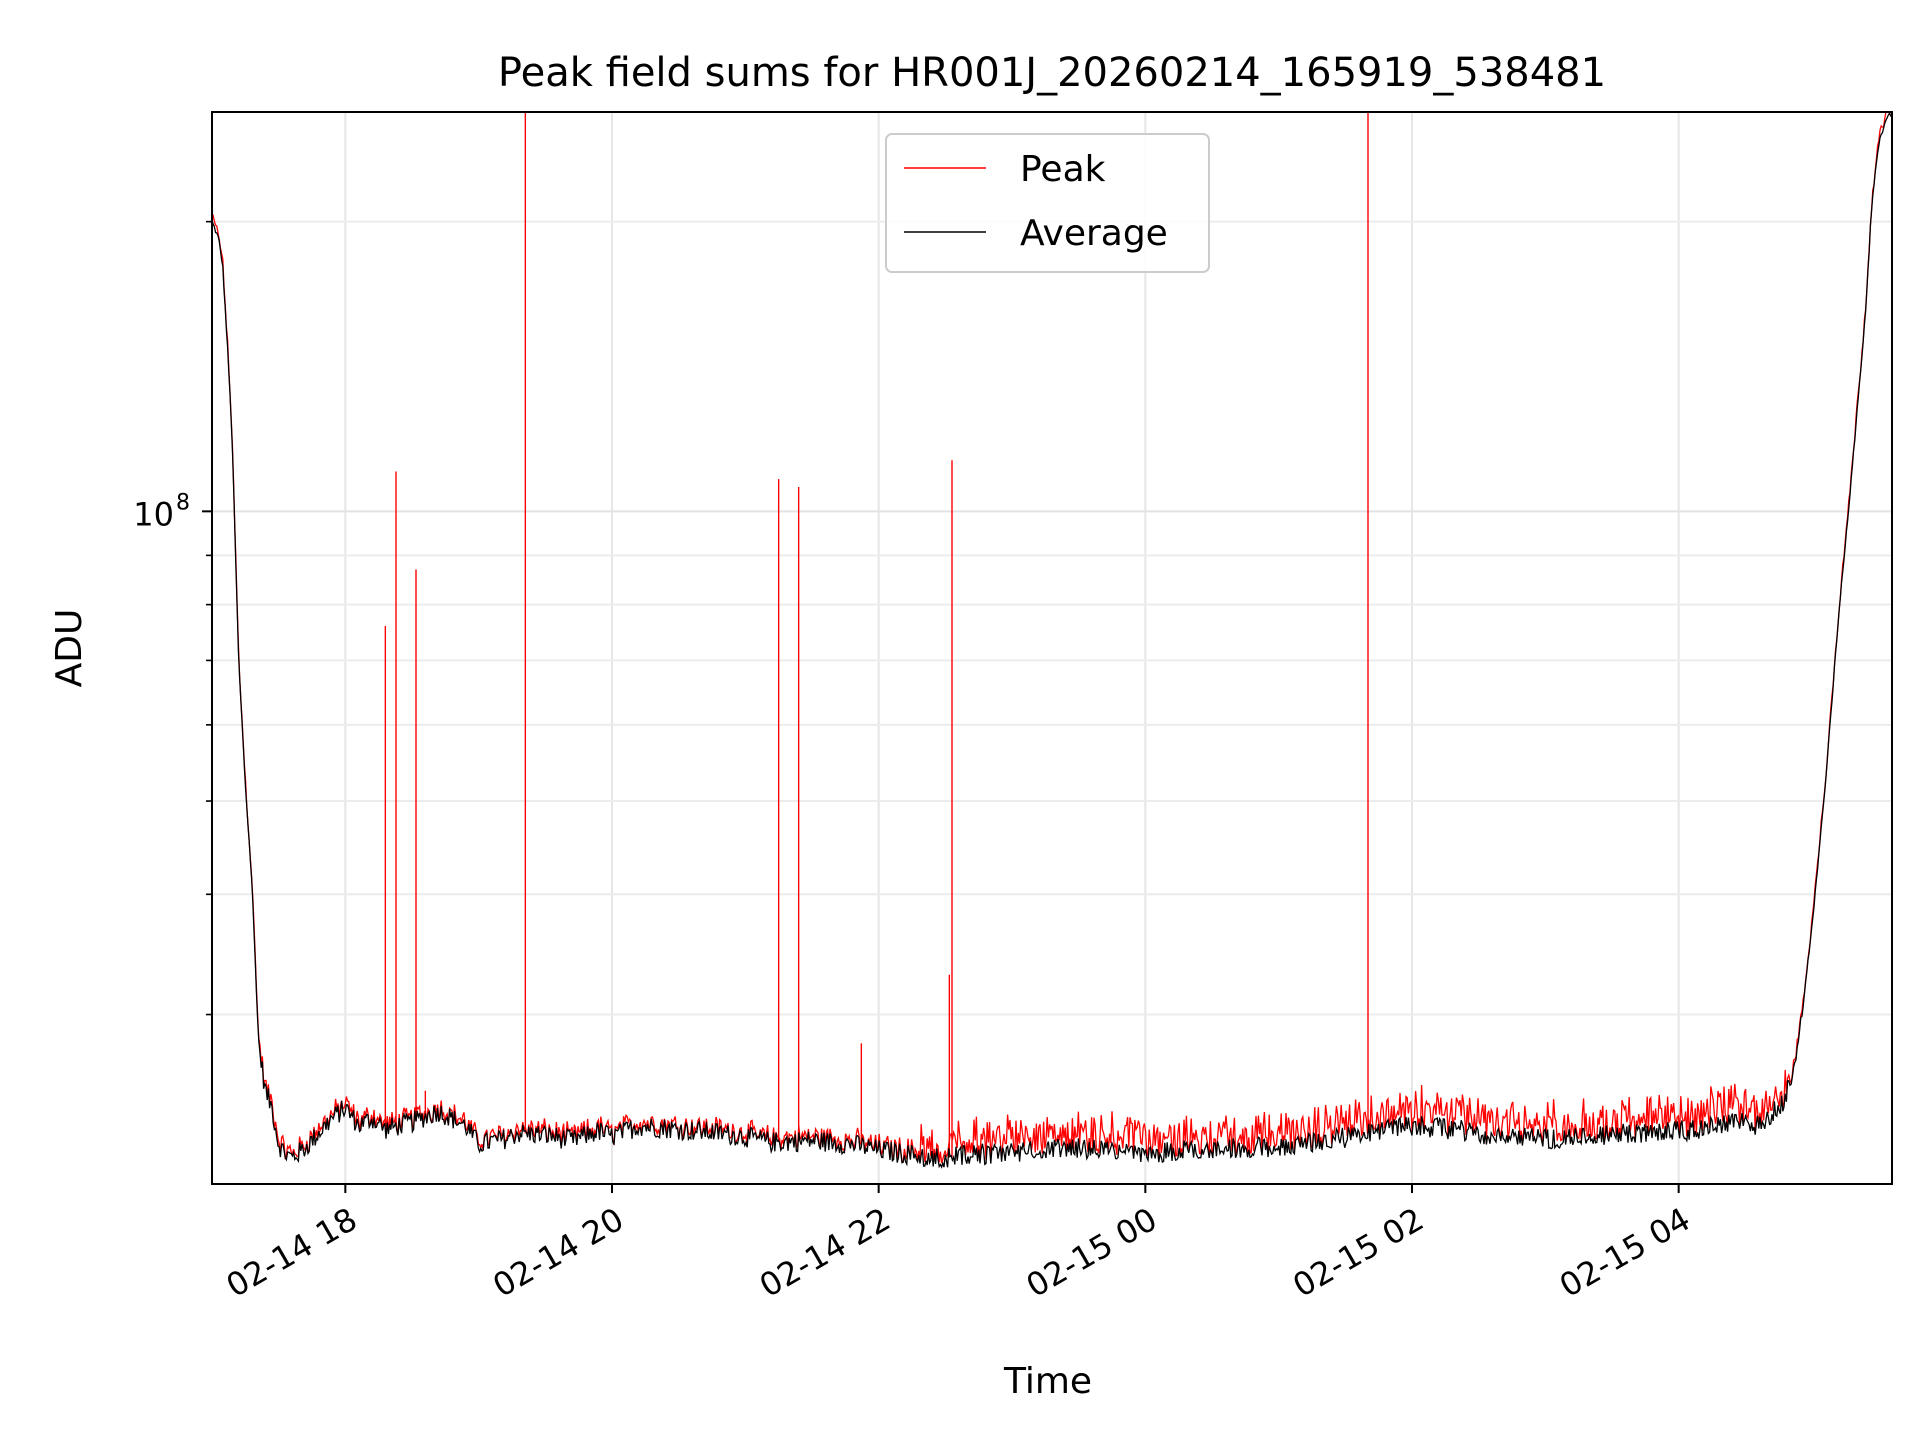 The image size is (1920, 1440). What do you see at coordinates (153, 514) in the screenshot?
I see `y-tick-label-base: 10` at bounding box center [153, 514].